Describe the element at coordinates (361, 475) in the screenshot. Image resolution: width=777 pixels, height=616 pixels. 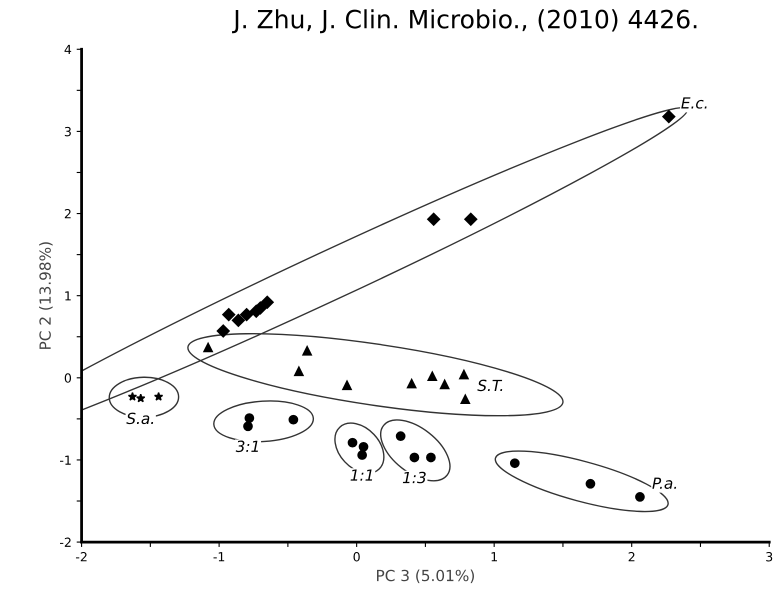
I see `series-label: 1:1` at that location.